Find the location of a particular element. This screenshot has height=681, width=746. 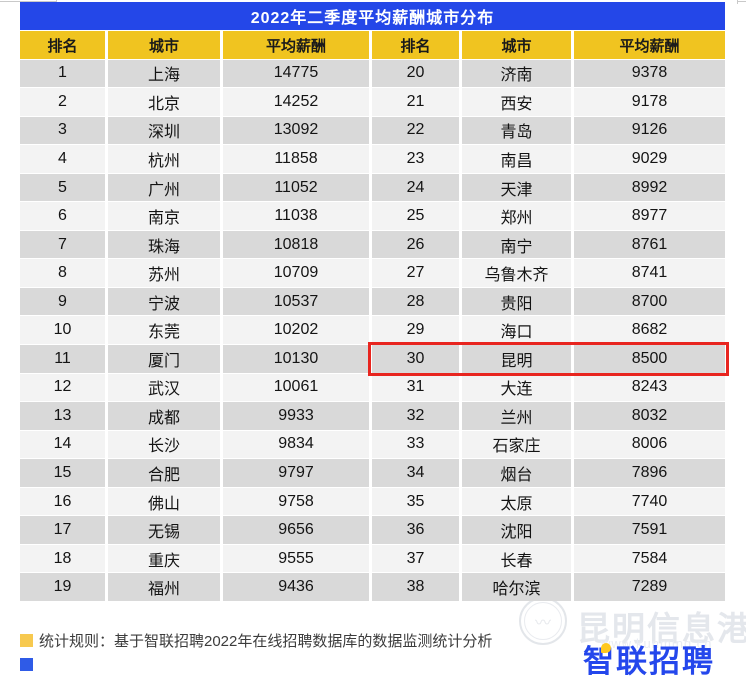

right-row-city-cell: 长春 is located at coordinates (516, 558).